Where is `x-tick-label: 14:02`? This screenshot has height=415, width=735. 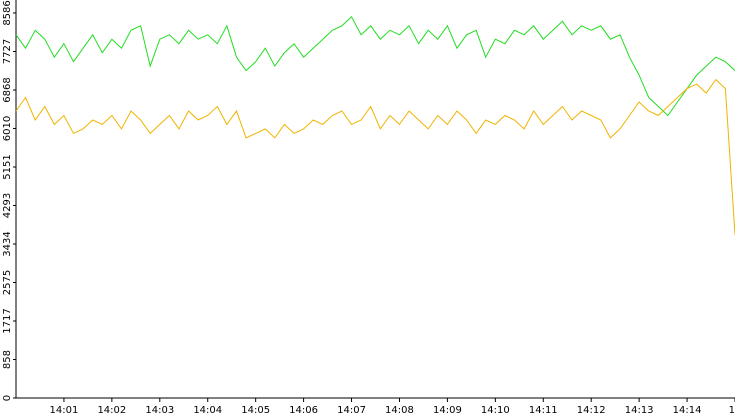 x-tick-label: 14:02 is located at coordinates (111, 410).